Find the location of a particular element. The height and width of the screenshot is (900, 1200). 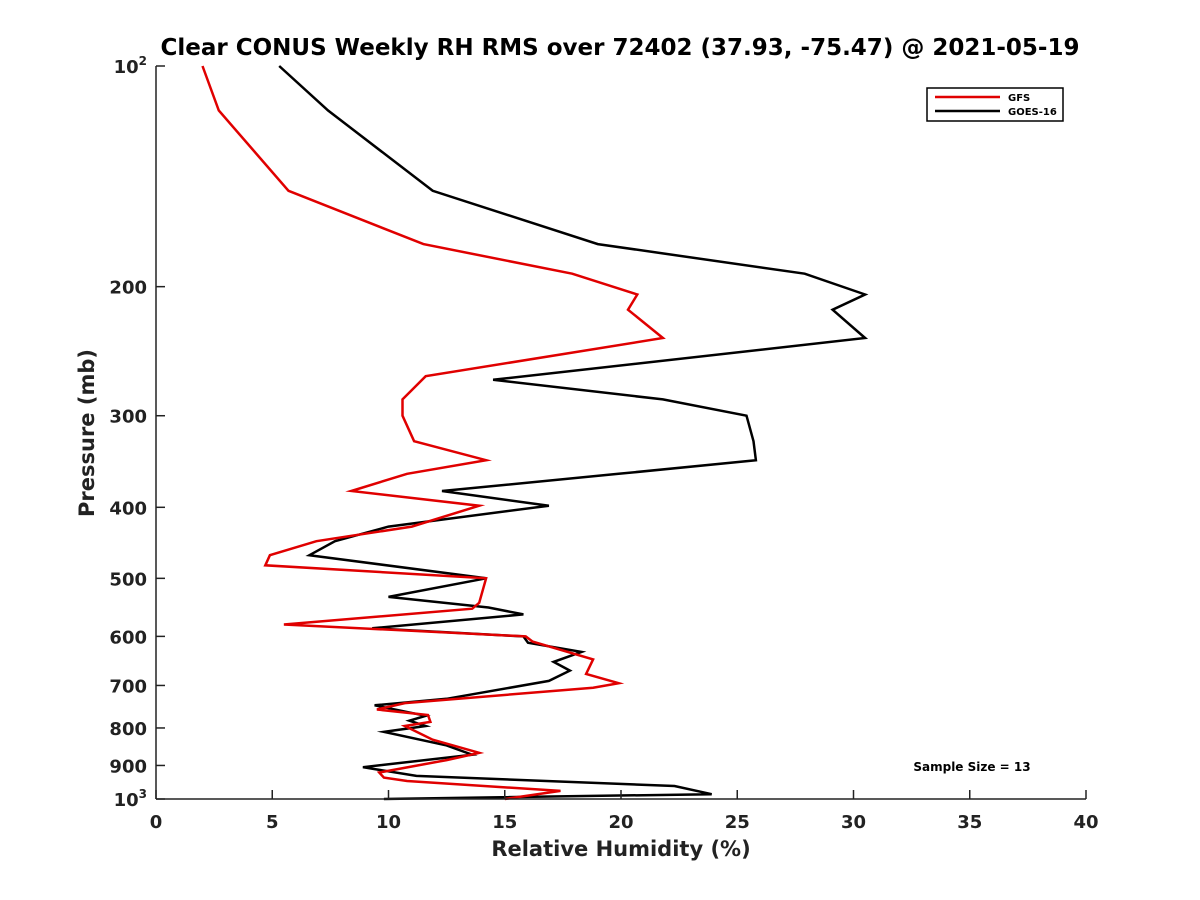

sample-size-annotation: Sample Size = 13 is located at coordinates (971, 767).